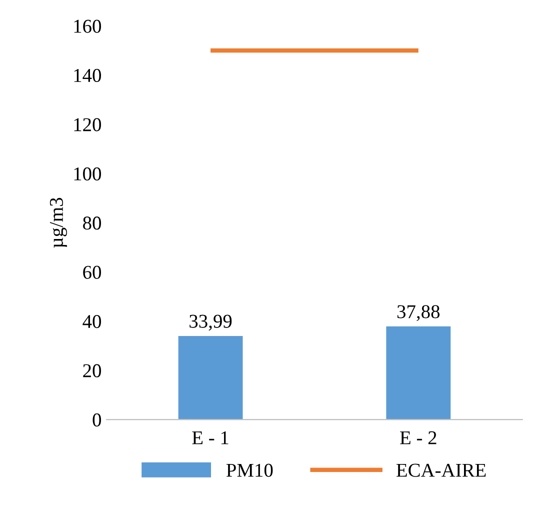  Describe the element at coordinates (441, 470) in the screenshot. I see `legend-label: ECA-AIRE` at that location.